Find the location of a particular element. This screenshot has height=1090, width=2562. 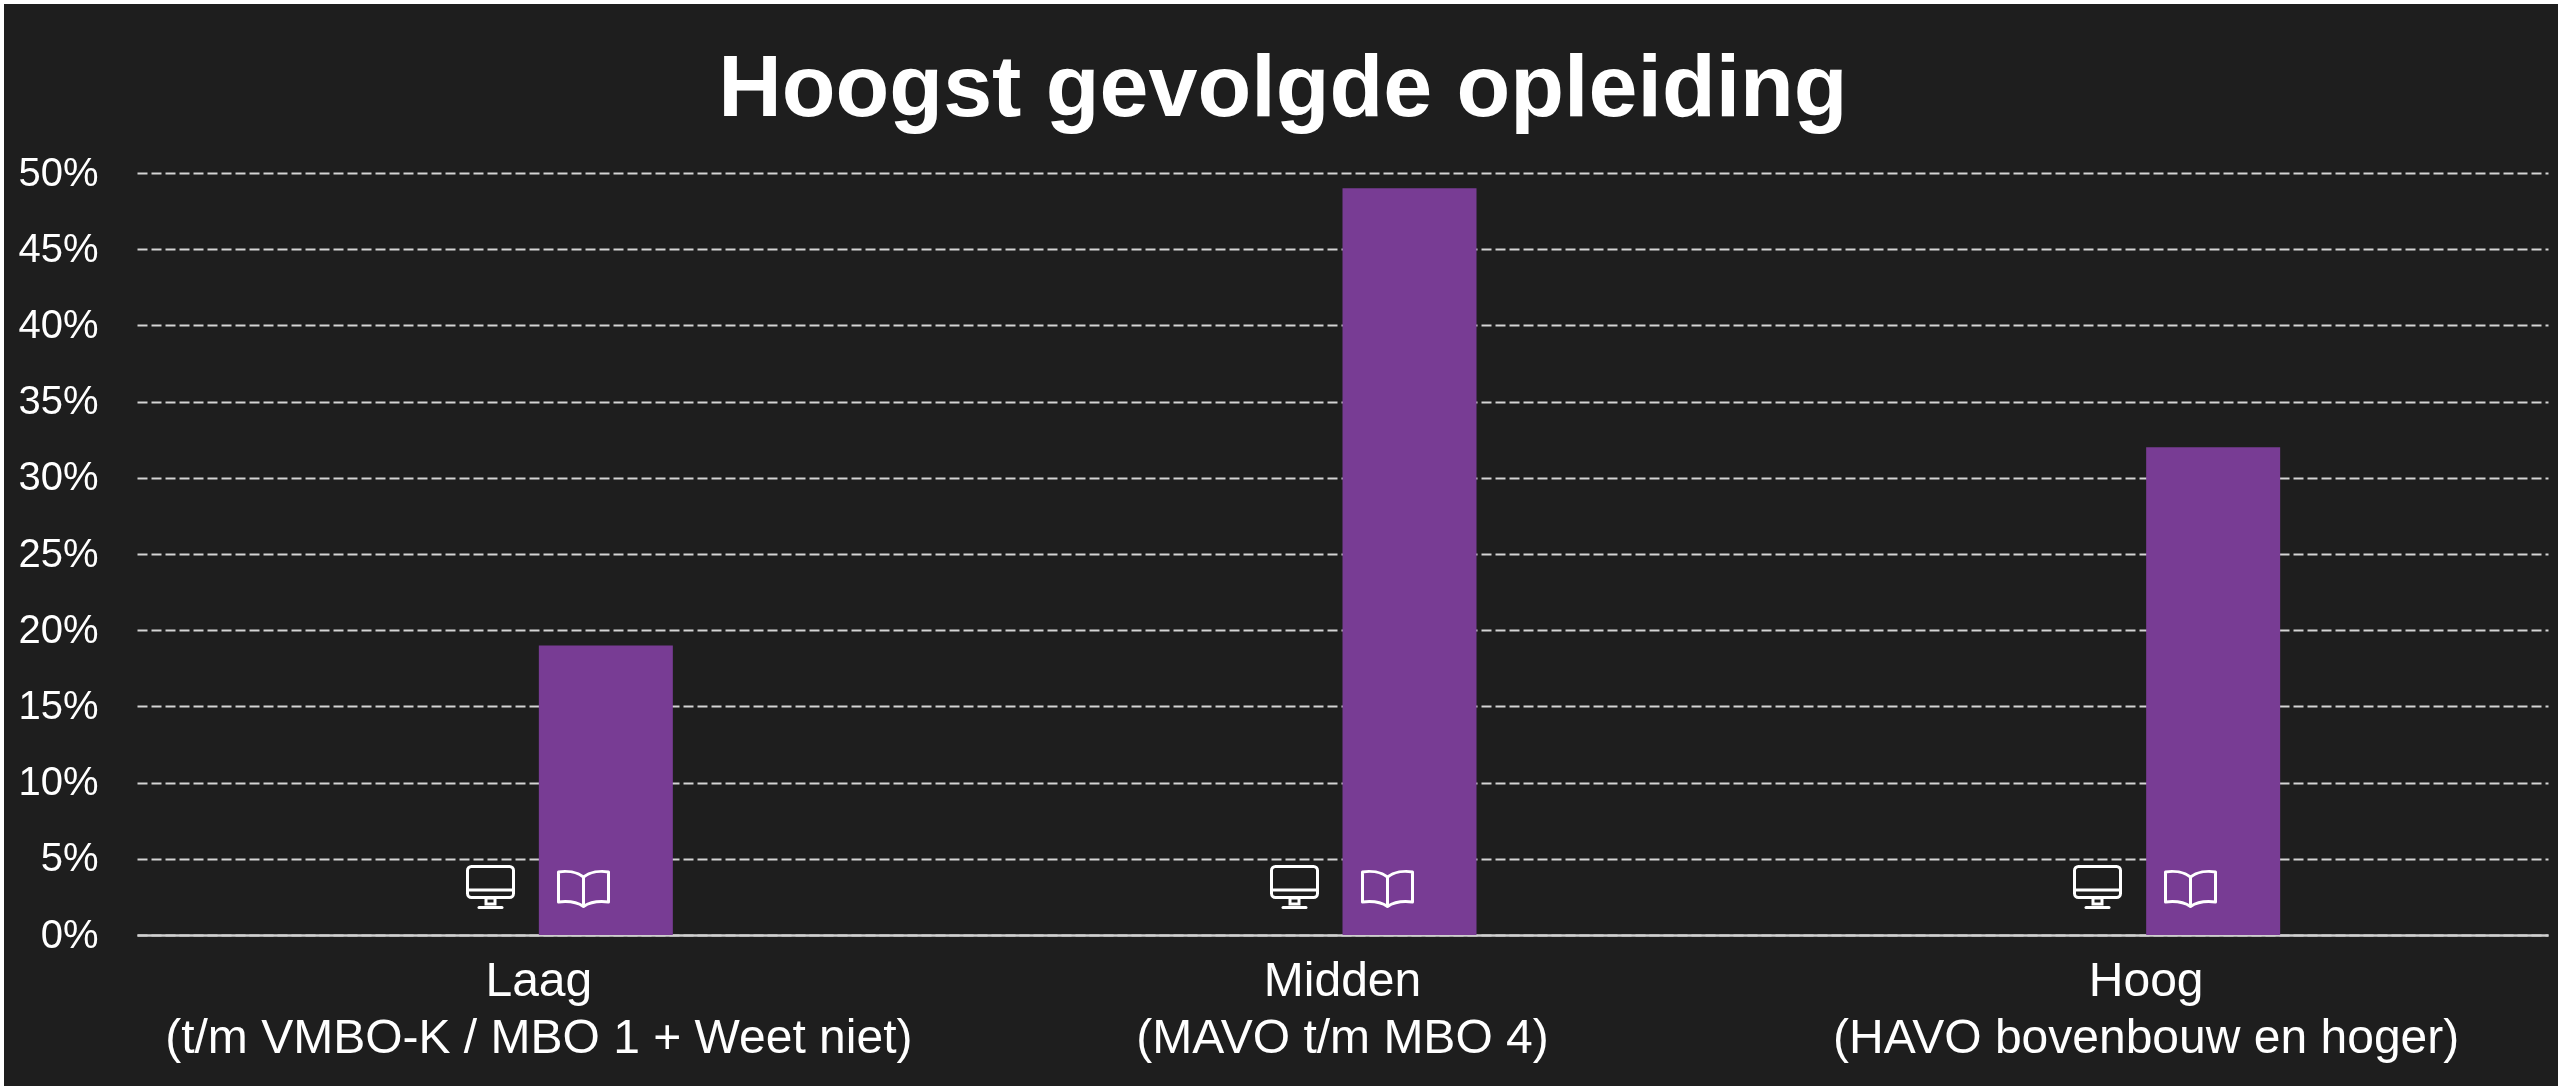

y-tick-label: 40% is located at coordinates (58, 323).